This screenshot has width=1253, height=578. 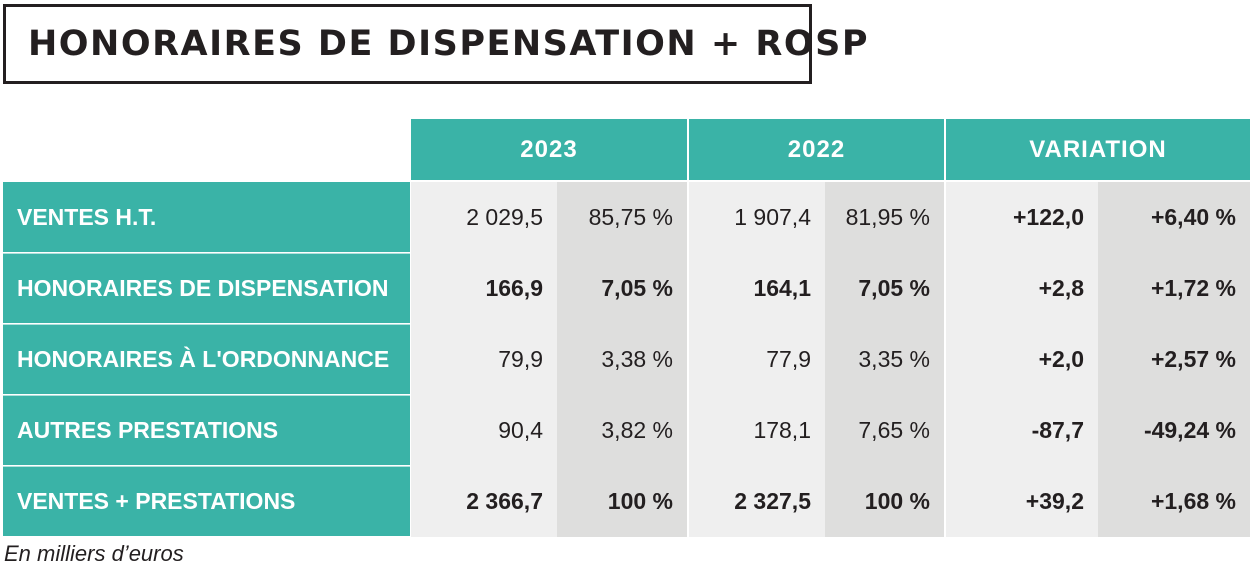 What do you see at coordinates (884, 288) in the screenshot?
I see `table-cell-percent-2022: 7,05 %` at bounding box center [884, 288].